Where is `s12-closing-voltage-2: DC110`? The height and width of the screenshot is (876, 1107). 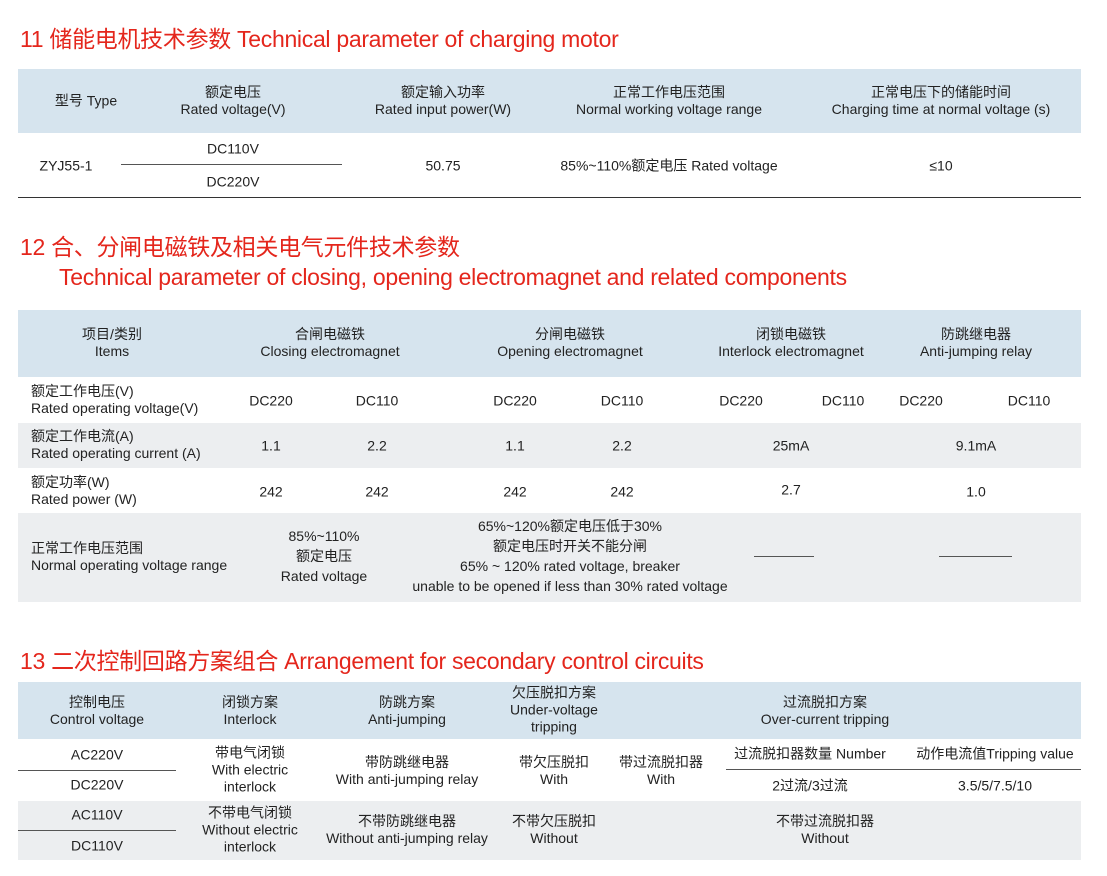
s12-closing-voltage-2: DC110 is located at coordinates (377, 400).